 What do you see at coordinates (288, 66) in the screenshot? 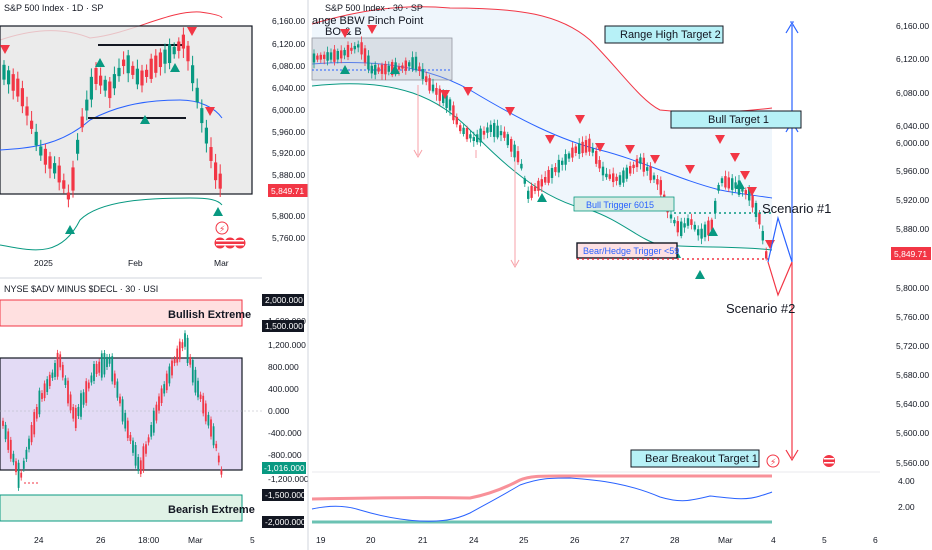
I see `daily-price-tick: 6,080.00` at bounding box center [288, 66].